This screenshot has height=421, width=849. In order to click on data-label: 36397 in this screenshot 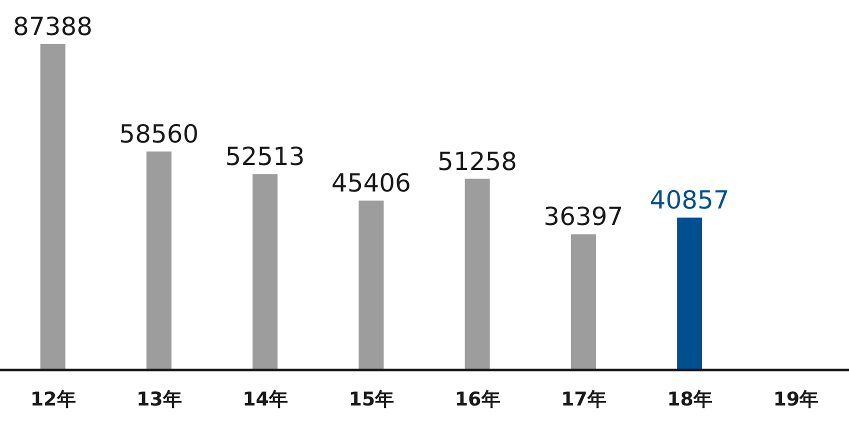, I will do `click(584, 217)`.